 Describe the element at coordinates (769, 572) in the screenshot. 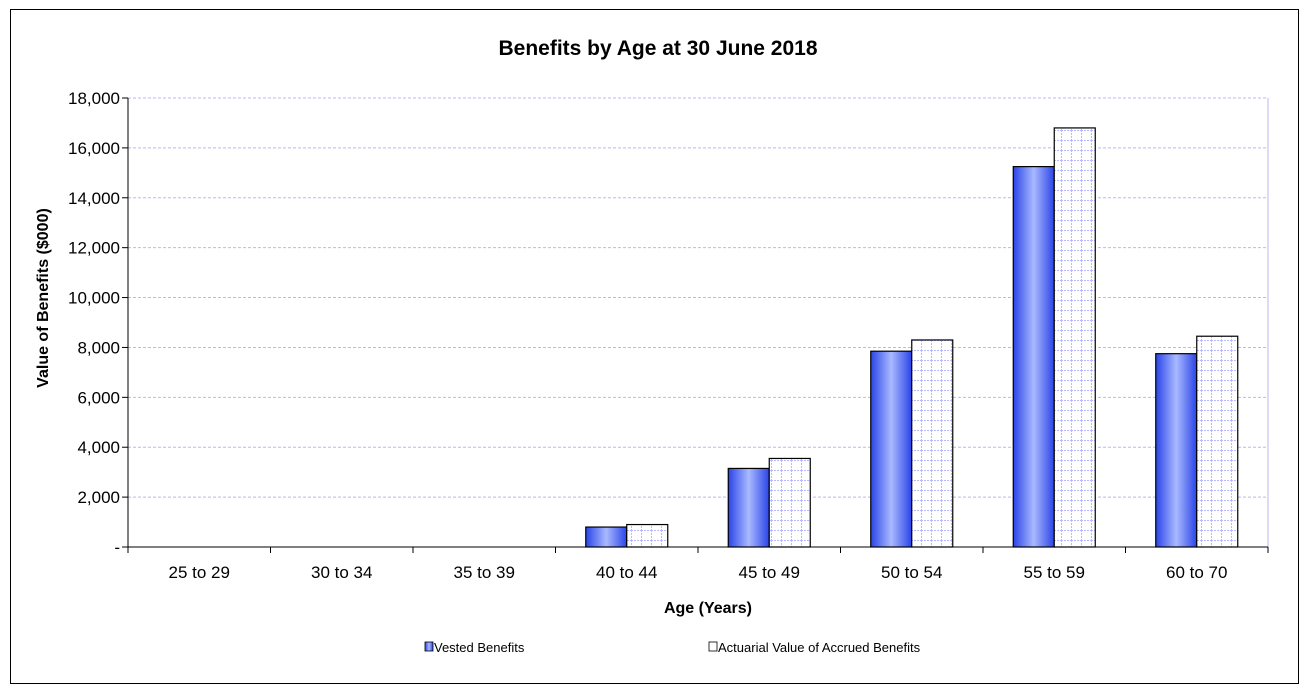

I see `x-tick-label: 45 to 49` at that location.